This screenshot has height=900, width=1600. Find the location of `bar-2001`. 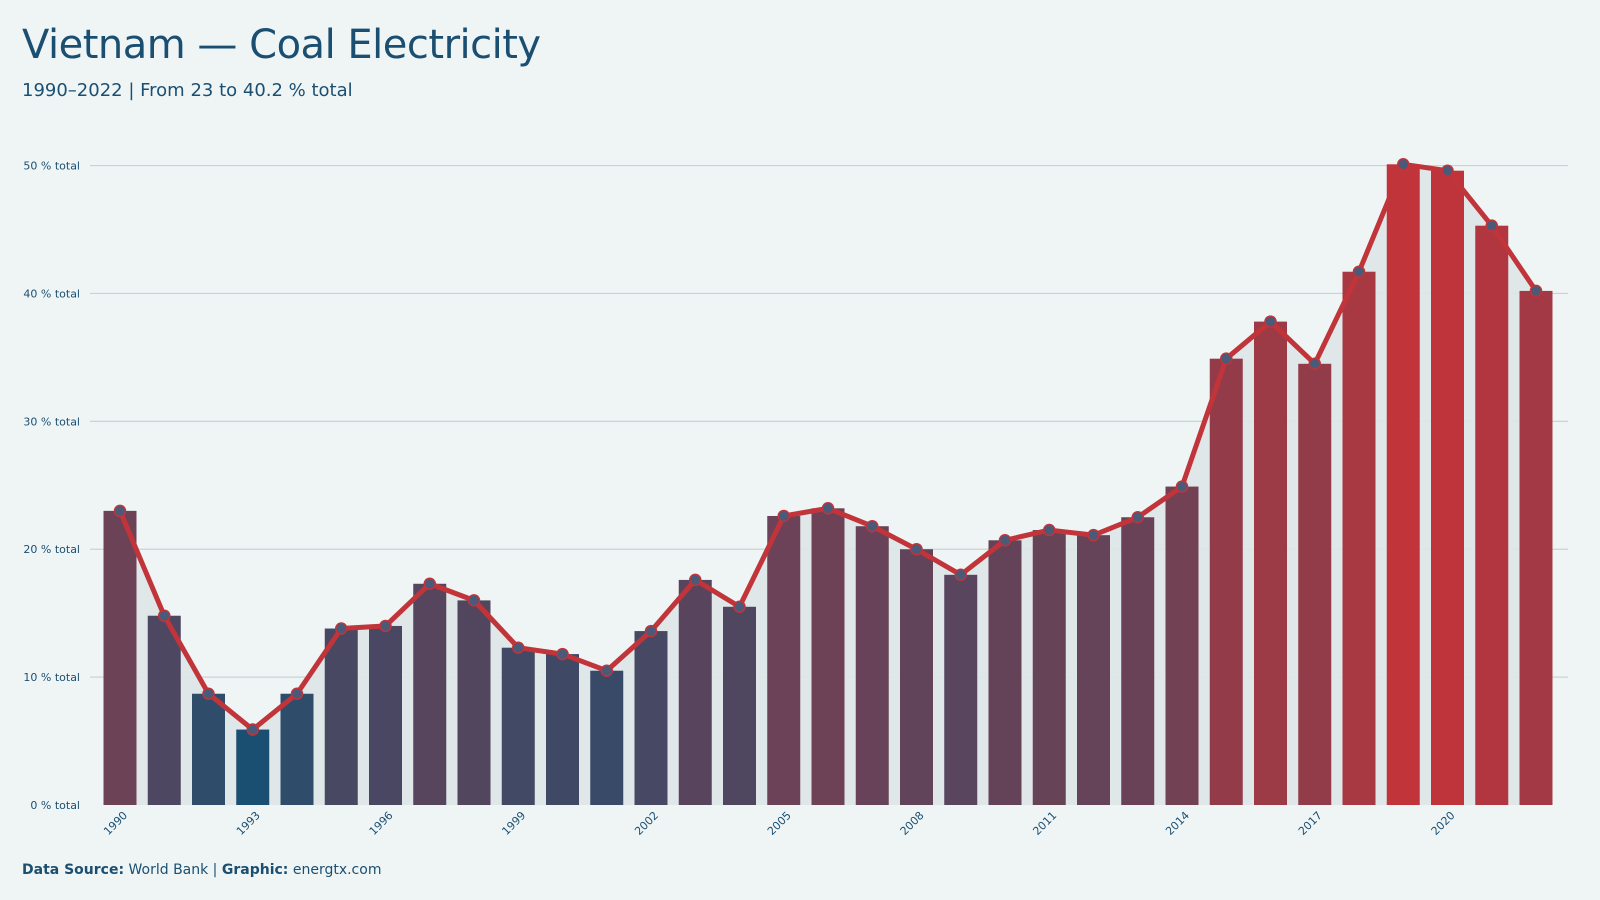

bar-2001 is located at coordinates (607, 737).